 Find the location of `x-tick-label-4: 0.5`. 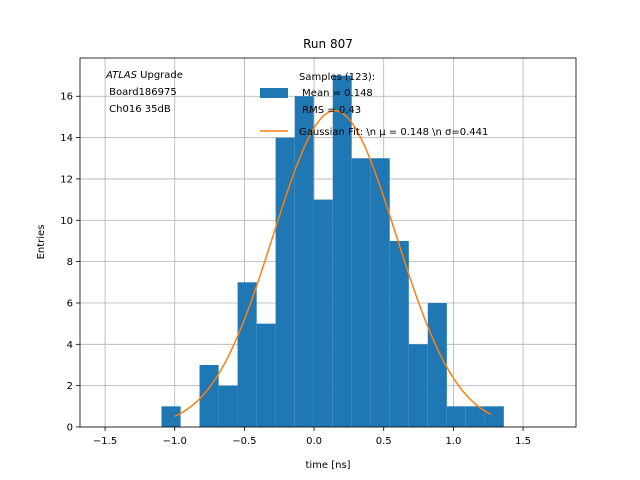

x-tick-label-4: 0.5 is located at coordinates (384, 441).